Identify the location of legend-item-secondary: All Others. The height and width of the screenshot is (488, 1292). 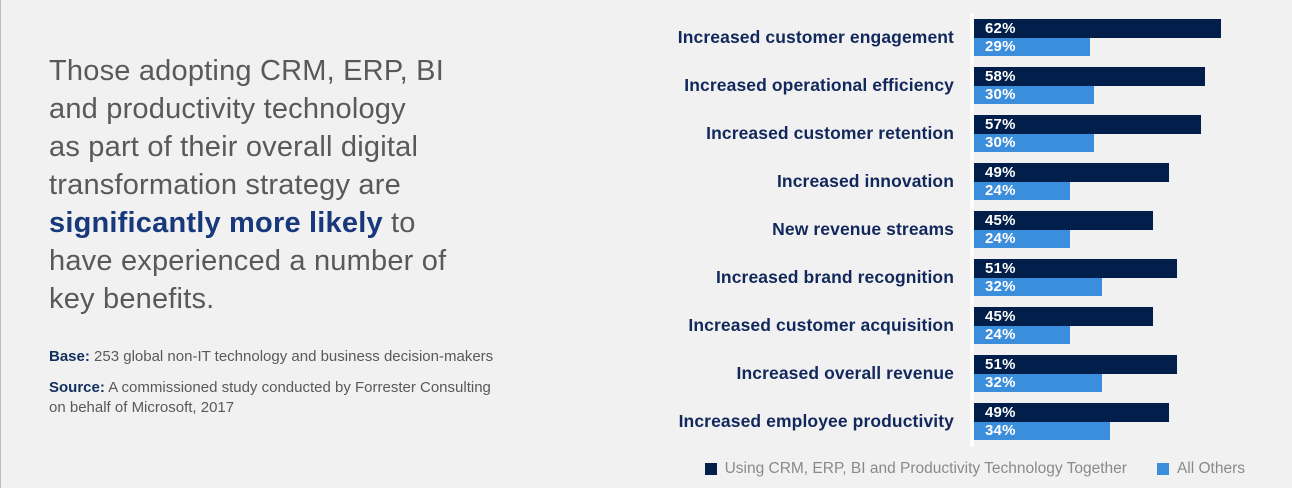
(1200, 469).